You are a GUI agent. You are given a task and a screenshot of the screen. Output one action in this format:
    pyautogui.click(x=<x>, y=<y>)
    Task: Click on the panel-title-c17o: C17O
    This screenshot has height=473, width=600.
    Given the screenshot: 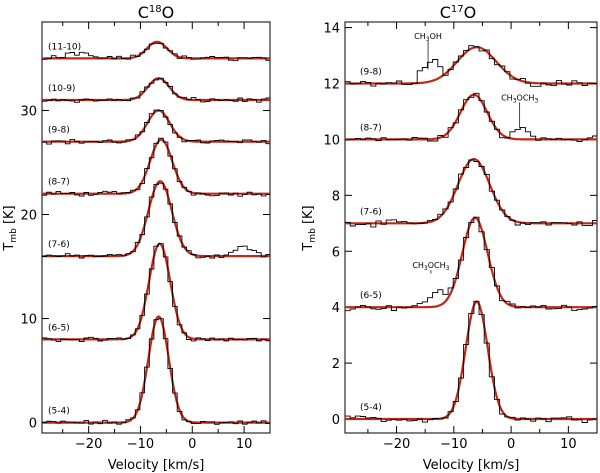 What is the action you would take?
    pyautogui.click(x=458, y=12)
    